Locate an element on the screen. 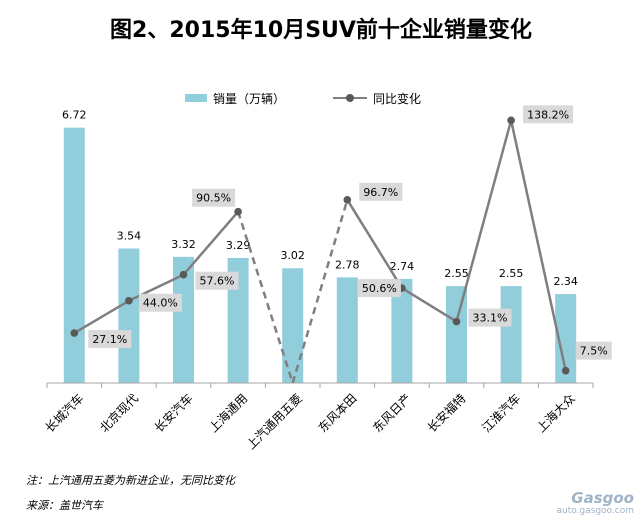 Image resolution: width=642 pixels, height=522 pixels. watermark-url: auto.gasgoo.com is located at coordinates (595, 511).